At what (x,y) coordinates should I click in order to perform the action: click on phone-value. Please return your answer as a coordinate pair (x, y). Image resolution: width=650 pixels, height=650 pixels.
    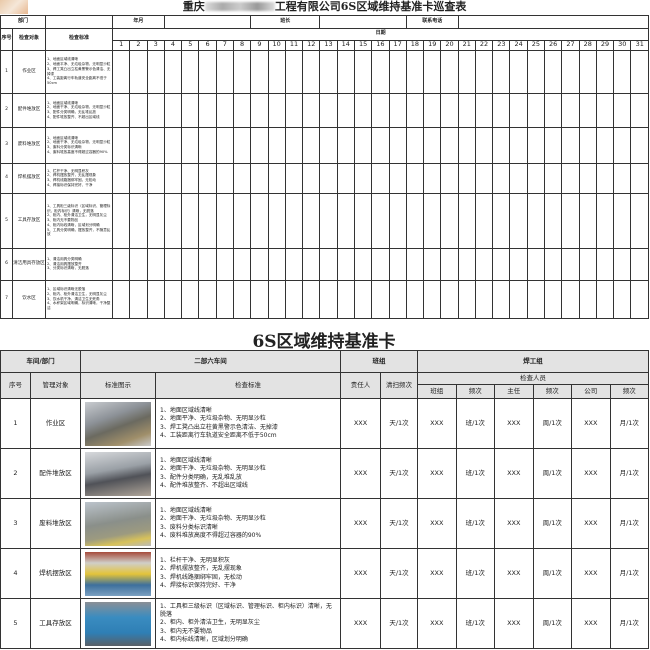
    Looking at the image, I should click on (553, 21).